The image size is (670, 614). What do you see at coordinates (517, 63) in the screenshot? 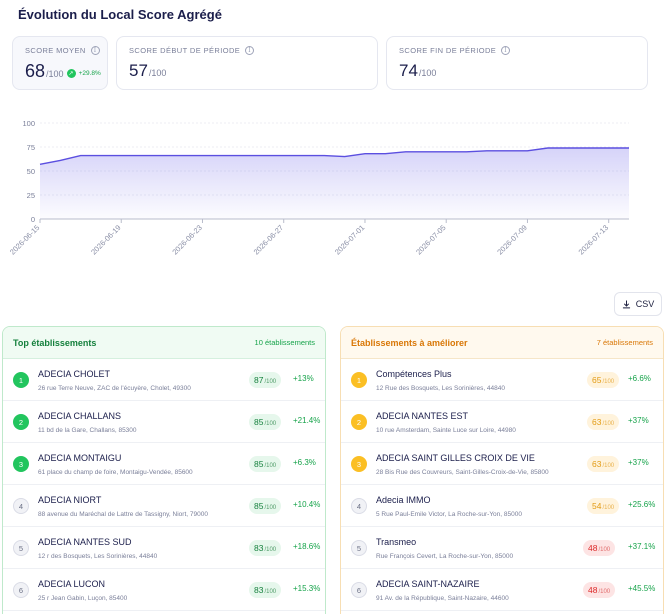
I see `kpi-card-end: SCORE FIN DE PÉRIODE i 74 /100` at bounding box center [517, 63].